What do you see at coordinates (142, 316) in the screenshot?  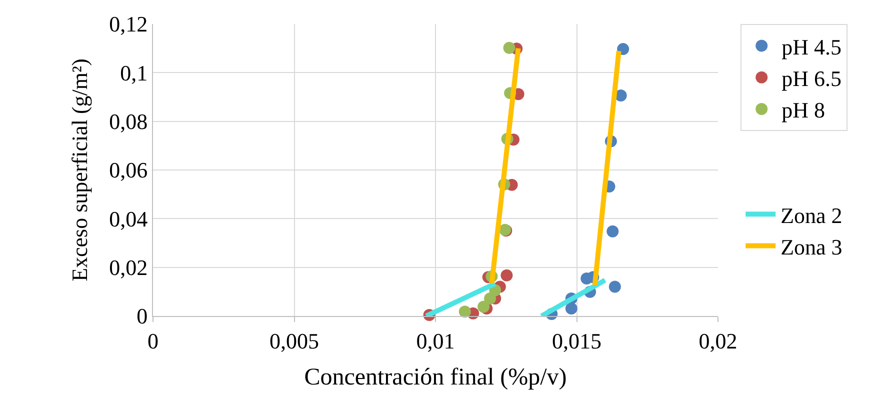 I see `y-tick-label: 0` at bounding box center [142, 316].